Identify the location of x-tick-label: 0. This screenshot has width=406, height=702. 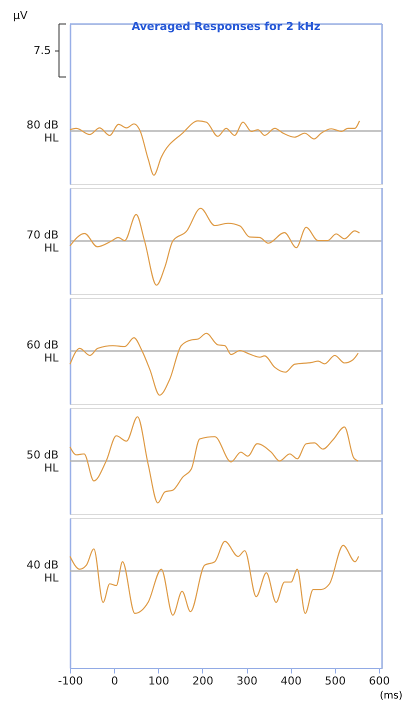
(114, 681).